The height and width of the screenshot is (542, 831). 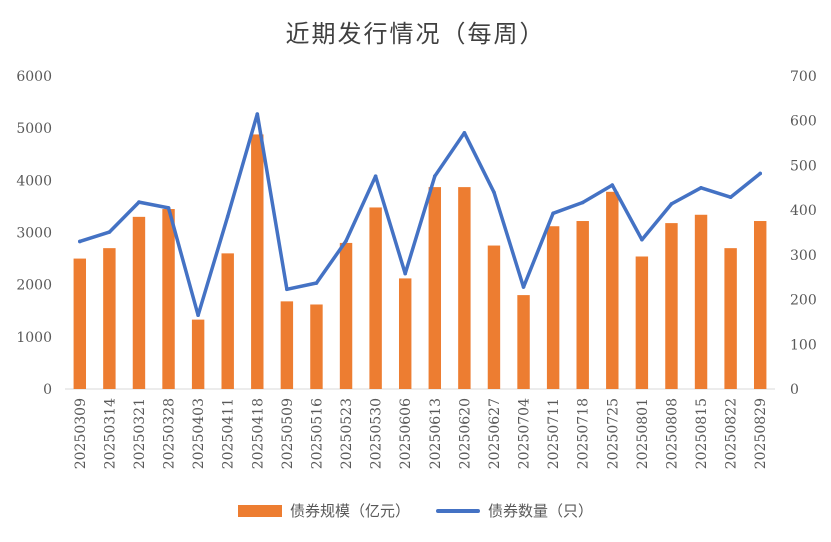 What do you see at coordinates (140, 433) in the screenshot?
I see `x-tick-label: 20250321` at bounding box center [140, 433].